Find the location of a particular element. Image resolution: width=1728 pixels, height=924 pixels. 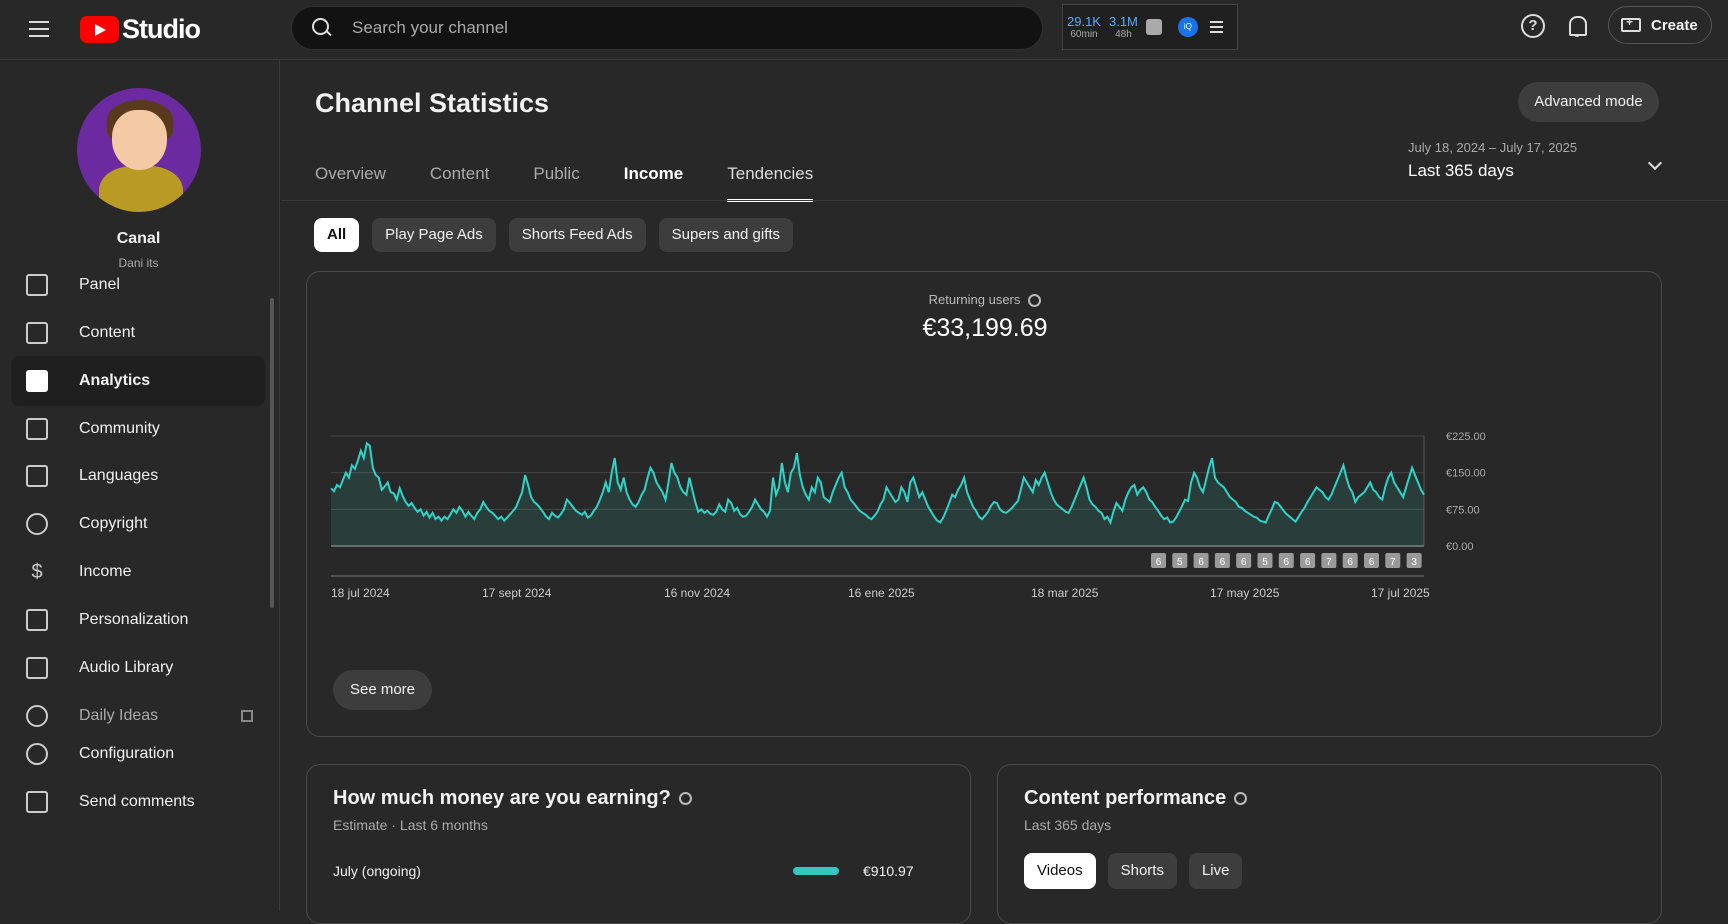

sidebar-item-label: Copyright is located at coordinates (113, 523).